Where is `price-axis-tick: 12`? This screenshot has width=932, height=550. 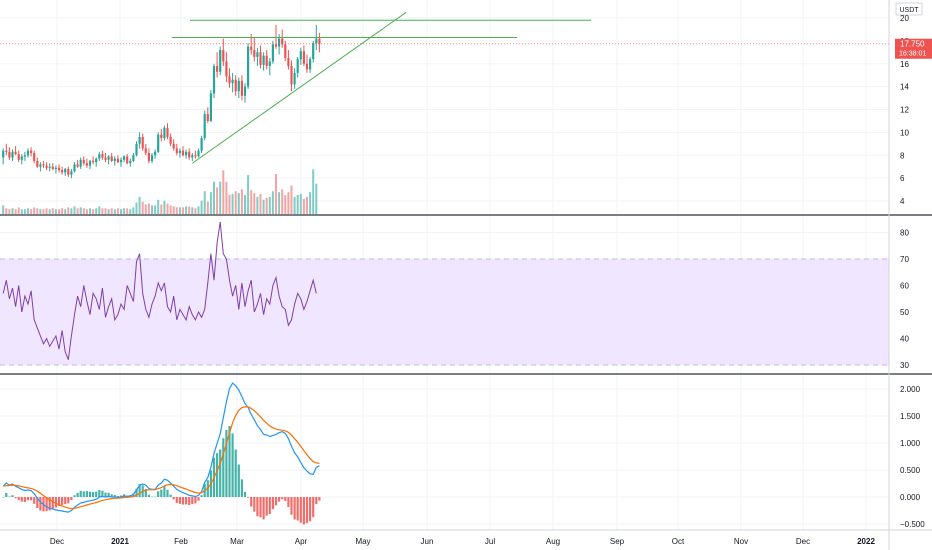
price-axis-tick: 12 is located at coordinates (904, 110).